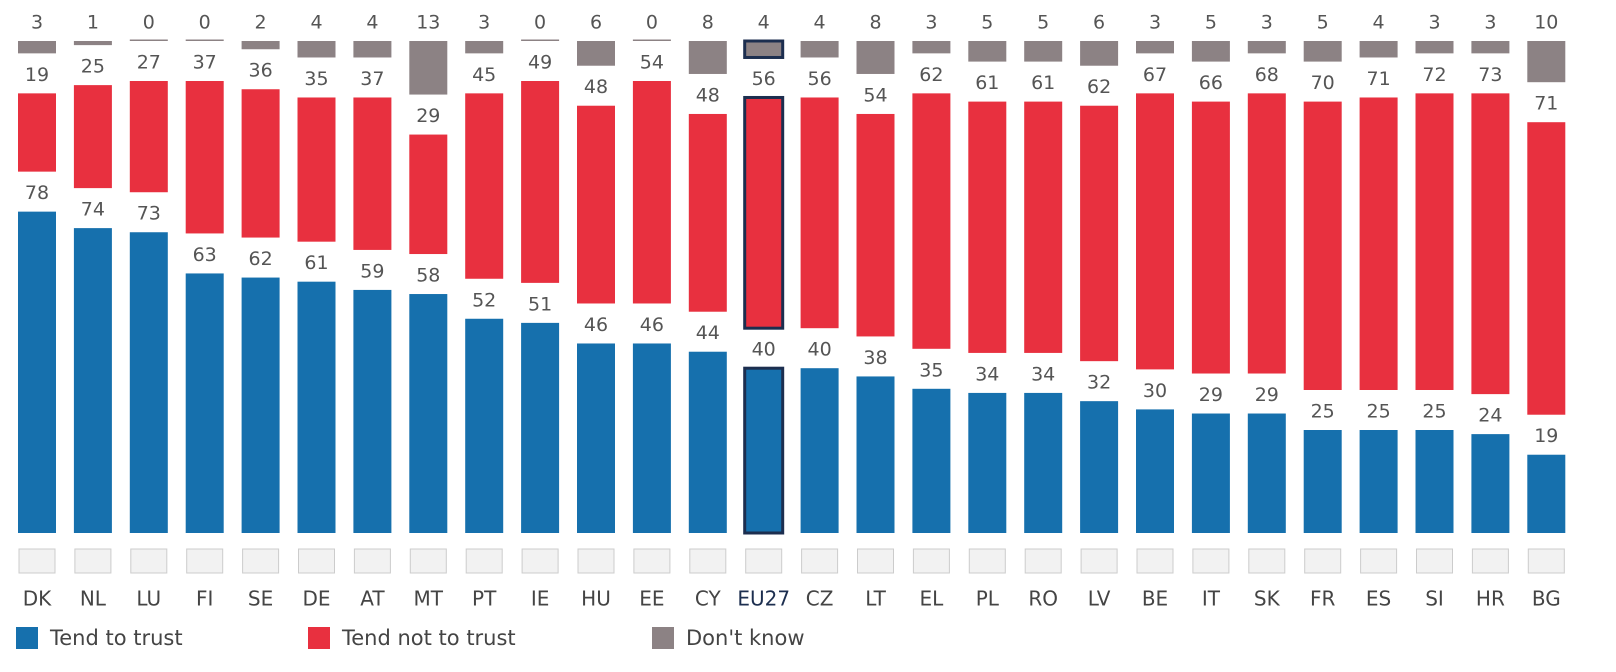 Image resolution: width=1616 pixels, height=672 pixels. I want to click on data-label: 70, so click(1323, 83).